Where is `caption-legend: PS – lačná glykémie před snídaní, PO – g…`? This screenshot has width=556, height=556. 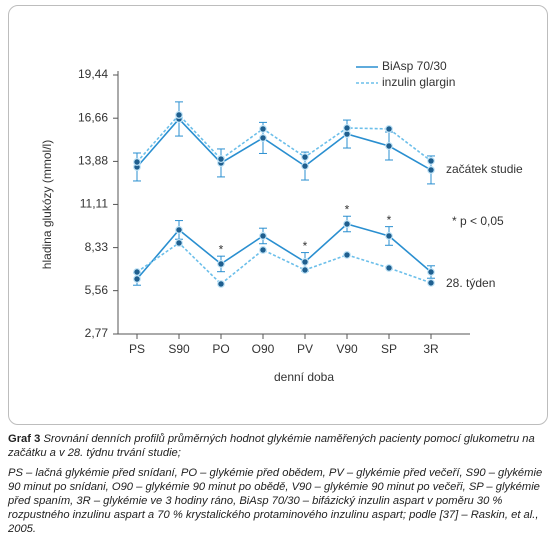 caption-legend: PS – lačná glykémie před snídaní, PO – g… is located at coordinates (275, 501).